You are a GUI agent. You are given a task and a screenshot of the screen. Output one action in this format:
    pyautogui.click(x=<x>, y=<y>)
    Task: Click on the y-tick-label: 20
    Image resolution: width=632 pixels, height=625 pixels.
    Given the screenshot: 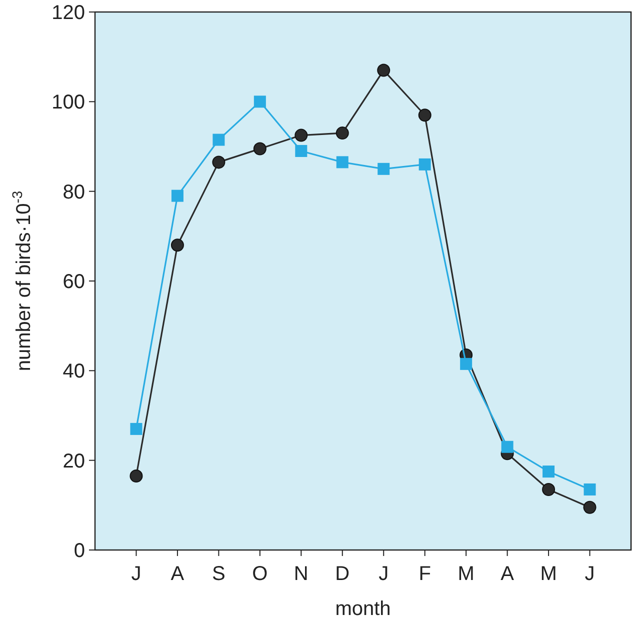 What is the action you would take?
    pyautogui.click(x=73, y=461)
    